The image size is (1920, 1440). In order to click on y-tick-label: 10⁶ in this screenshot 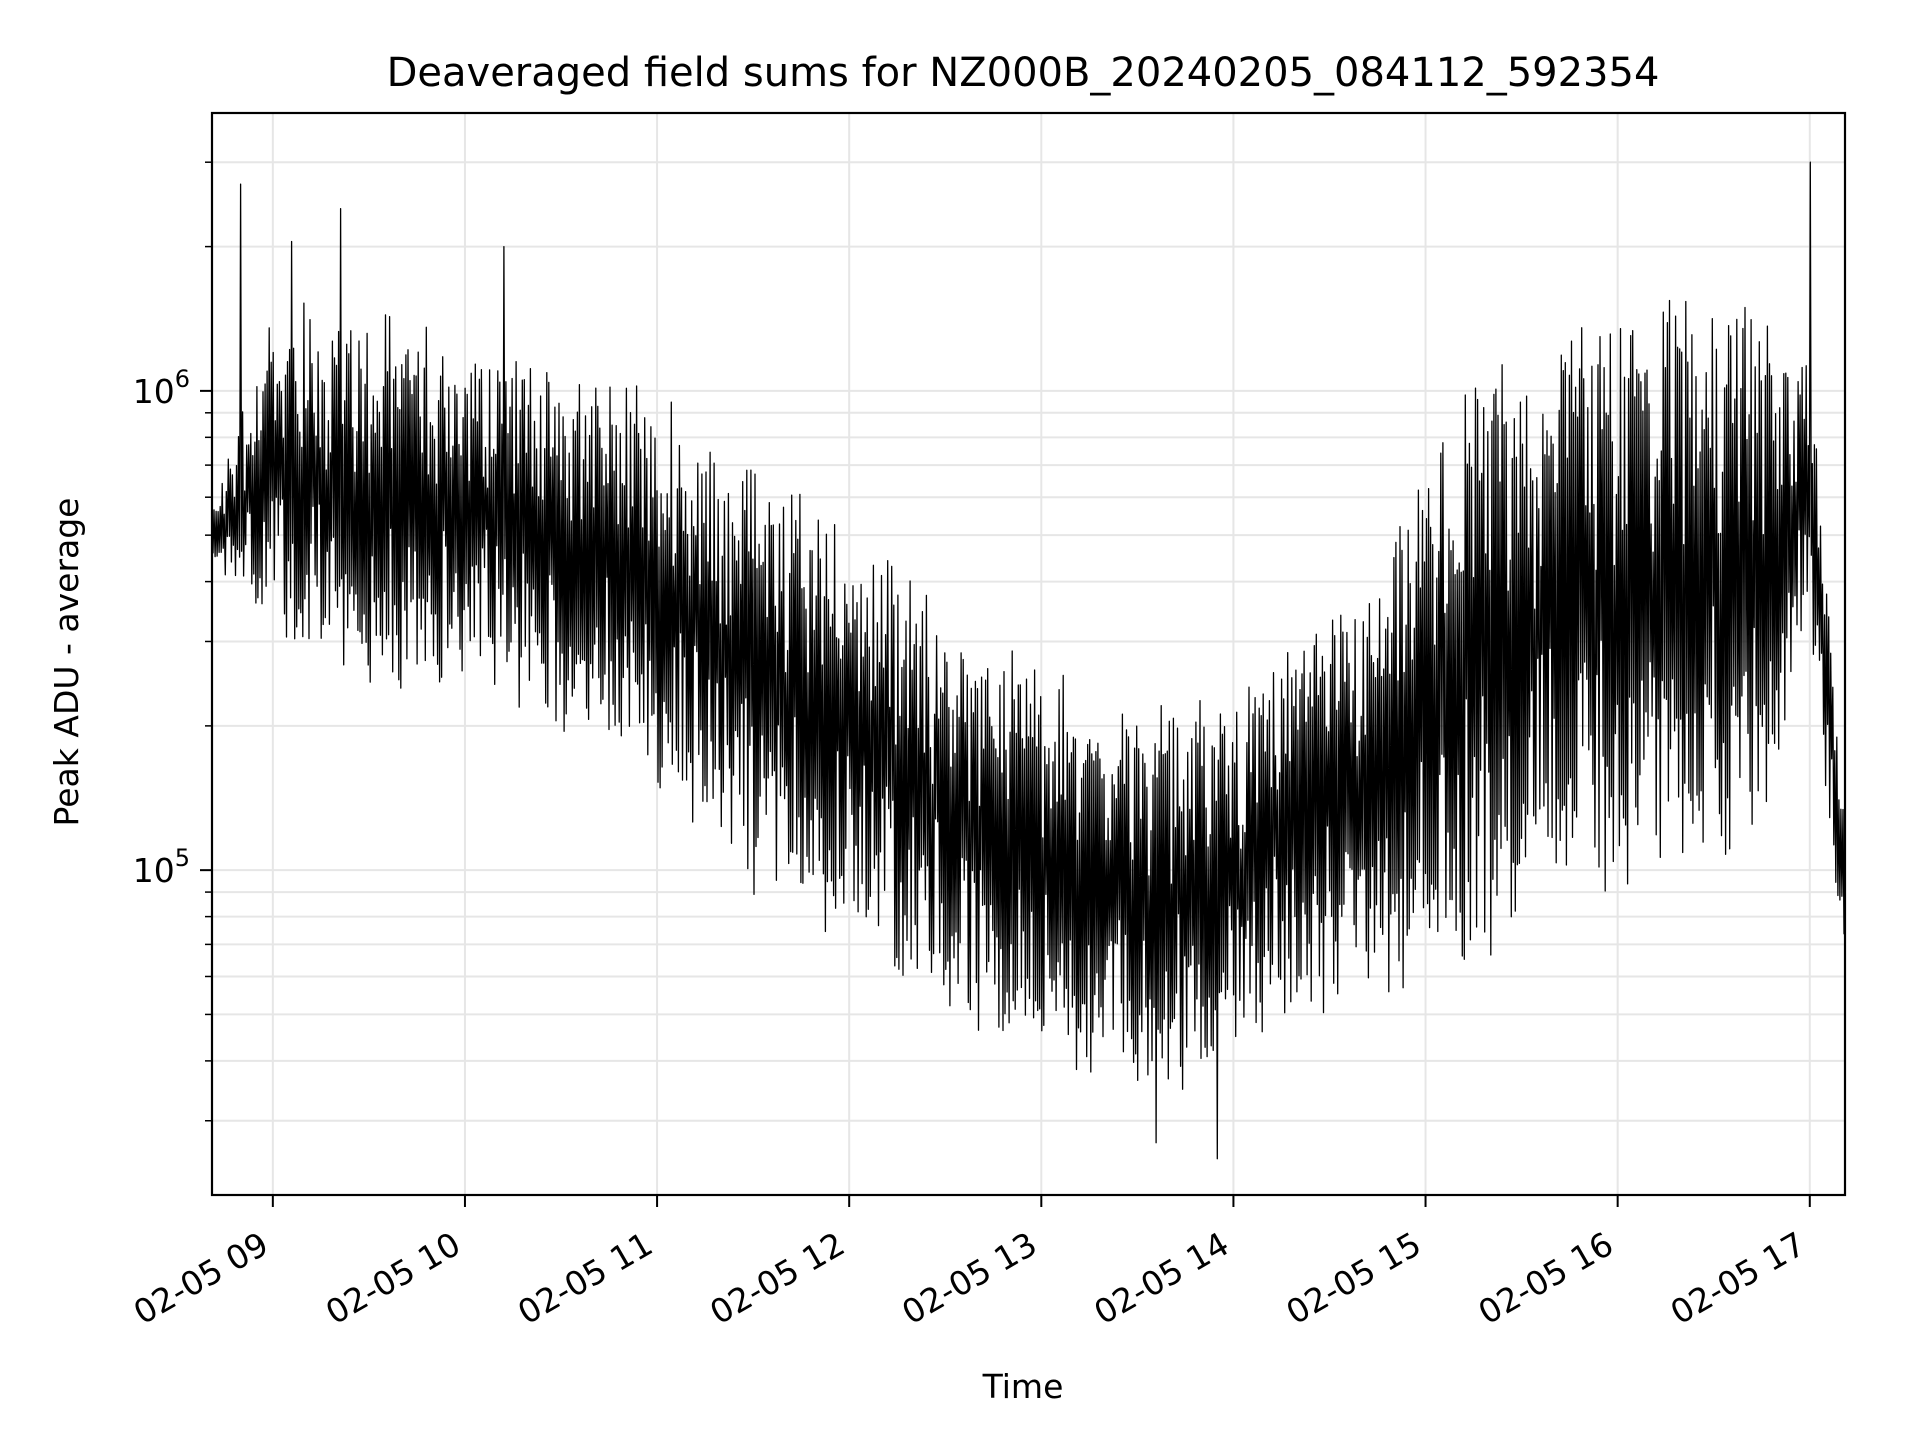, I will do `click(161, 388)`.